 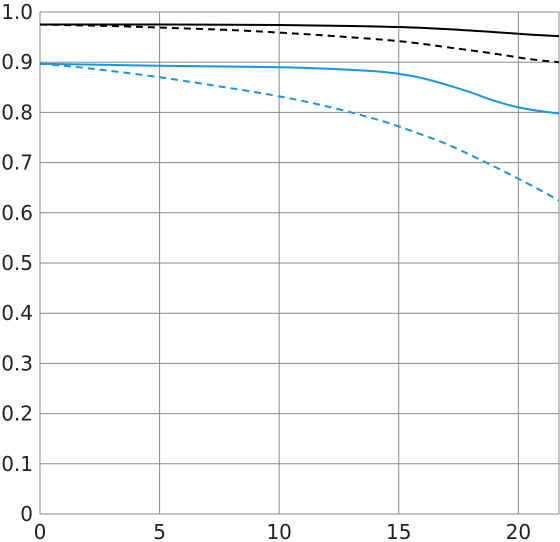 I want to click on x-axis-ticks: 0 5 10 15 20, so click(x=282, y=531).